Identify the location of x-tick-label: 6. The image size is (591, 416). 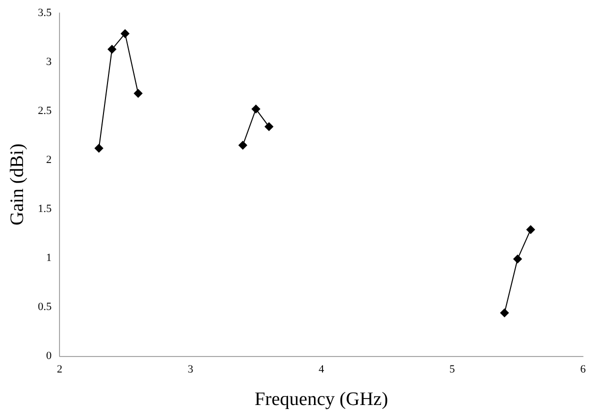
(583, 370).